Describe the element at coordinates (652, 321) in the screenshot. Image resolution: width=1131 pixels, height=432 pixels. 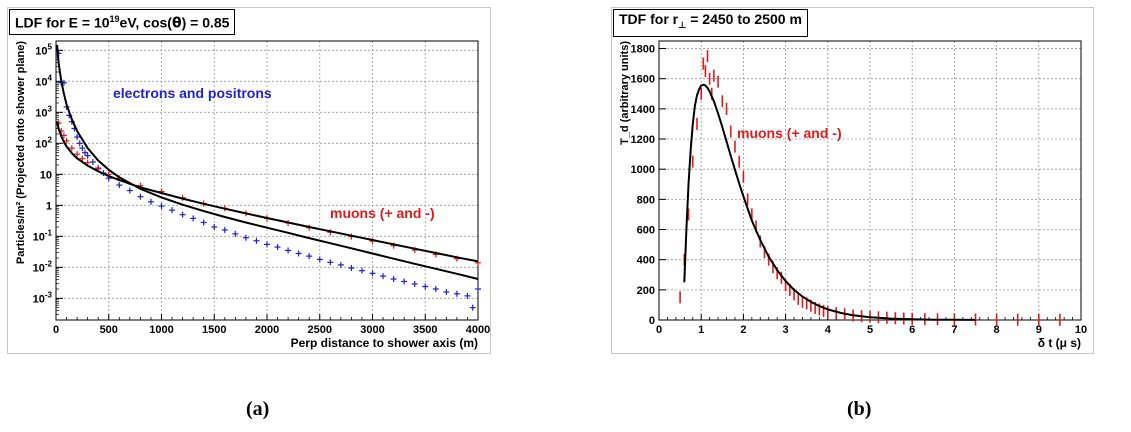
I see `y-tick-label: 0` at that location.